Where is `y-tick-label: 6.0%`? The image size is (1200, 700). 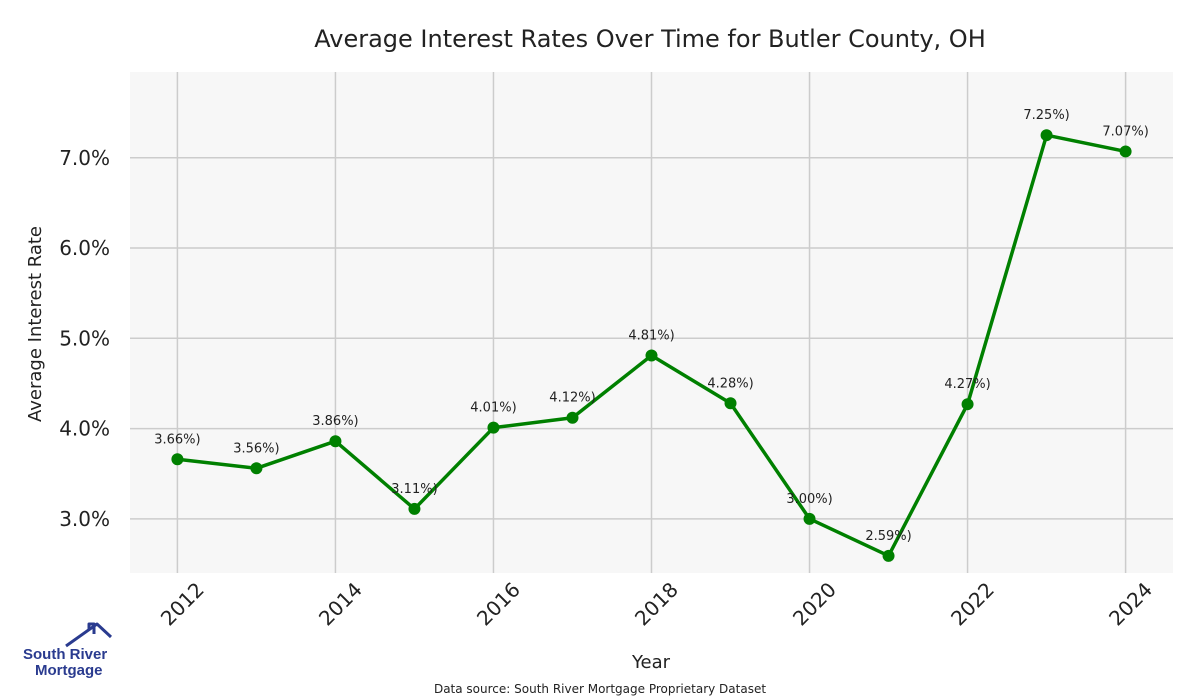
y-tick-label: 6.0% is located at coordinates (84, 248).